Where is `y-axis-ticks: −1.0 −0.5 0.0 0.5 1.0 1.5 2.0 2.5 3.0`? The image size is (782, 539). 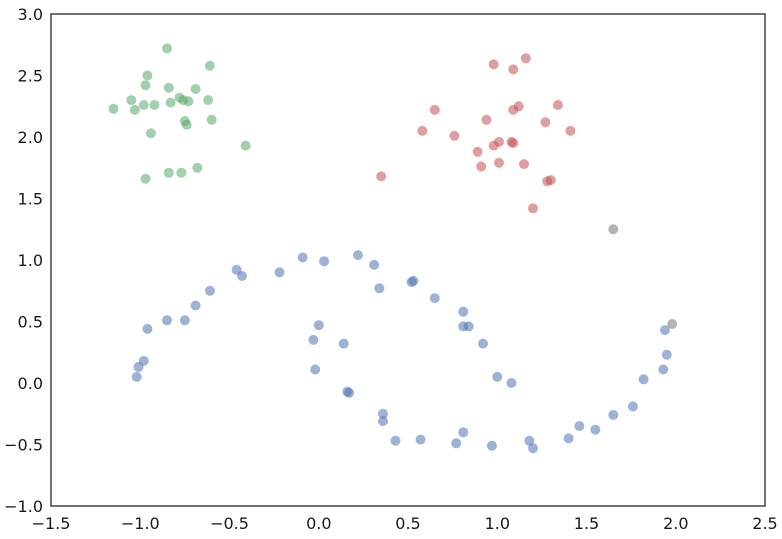
y-axis-ticks: −1.0 −0.5 0.0 0.5 1.0 1.5 2.0 2.5 3.0 is located at coordinates (23, 260).